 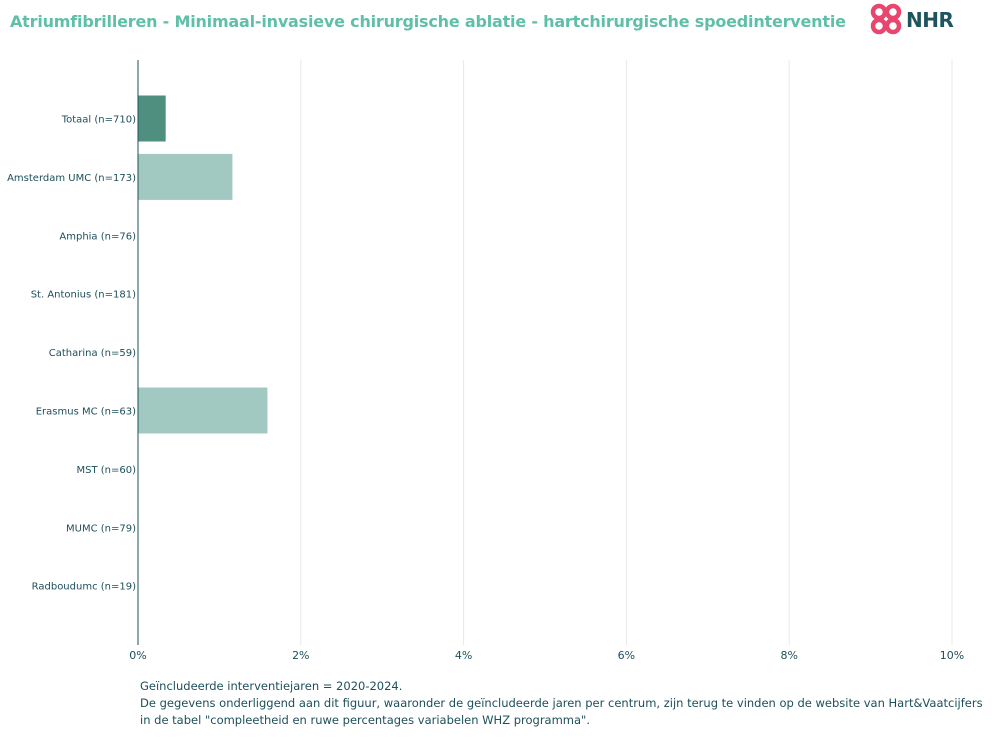 What do you see at coordinates (952, 655) in the screenshot?
I see `x-tick-label: 10%` at bounding box center [952, 655].